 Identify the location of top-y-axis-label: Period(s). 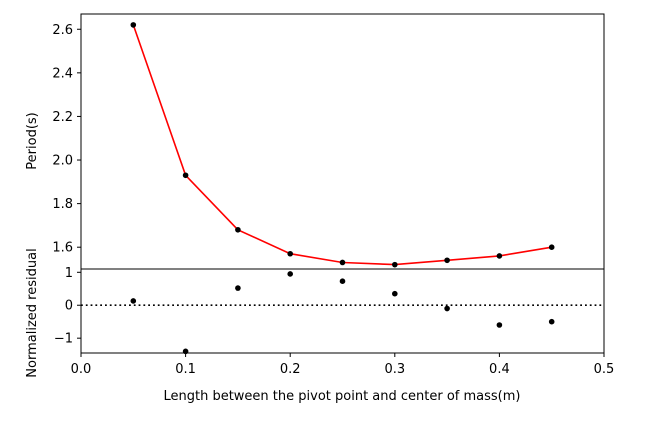
(32, 140).